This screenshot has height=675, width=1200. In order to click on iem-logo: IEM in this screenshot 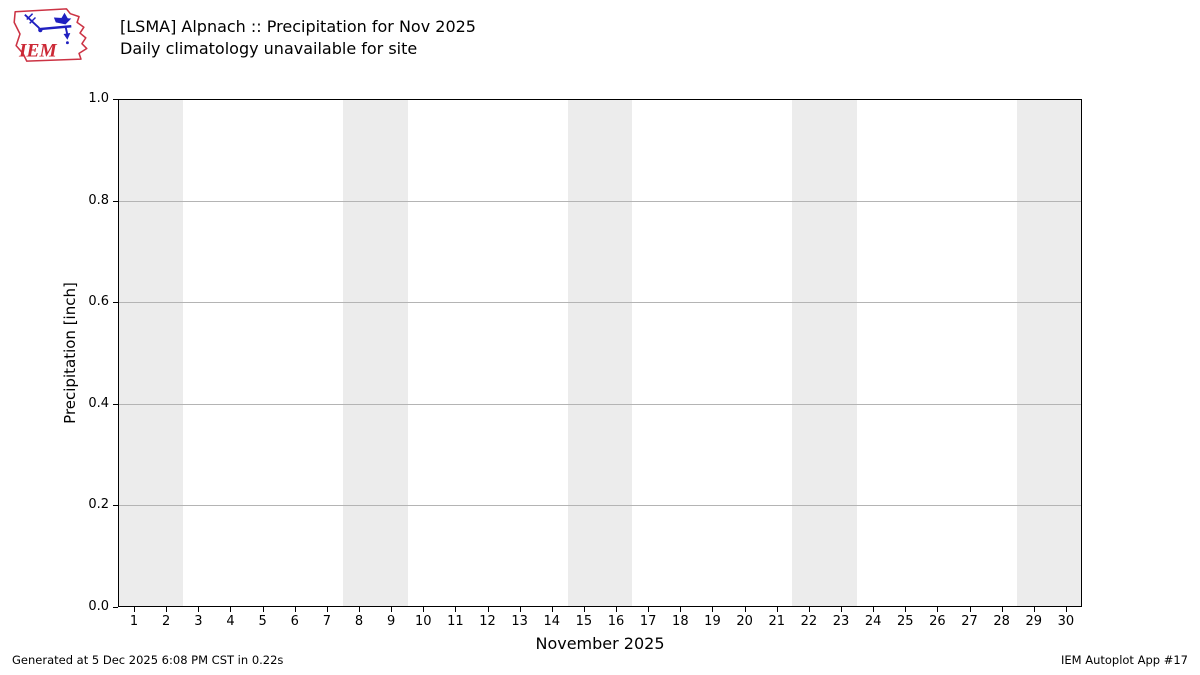, I will do `click(50, 34)`.